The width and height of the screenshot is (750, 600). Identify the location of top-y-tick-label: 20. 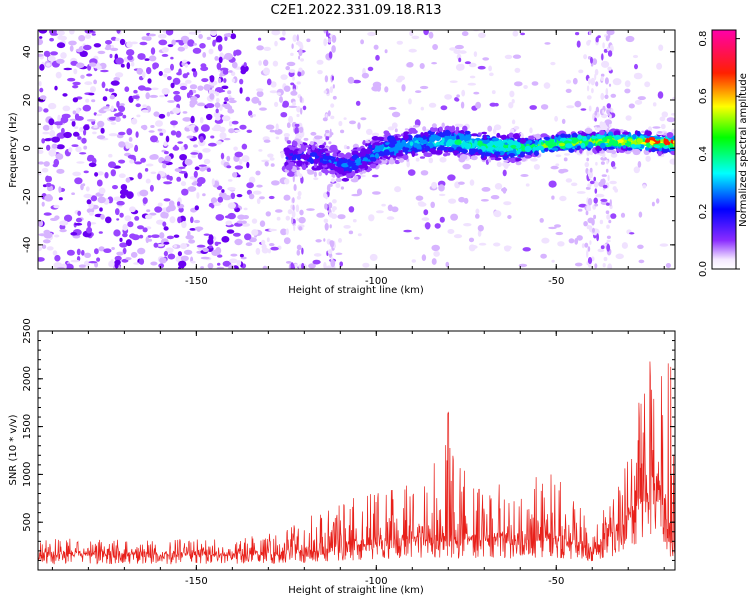
(27, 100).